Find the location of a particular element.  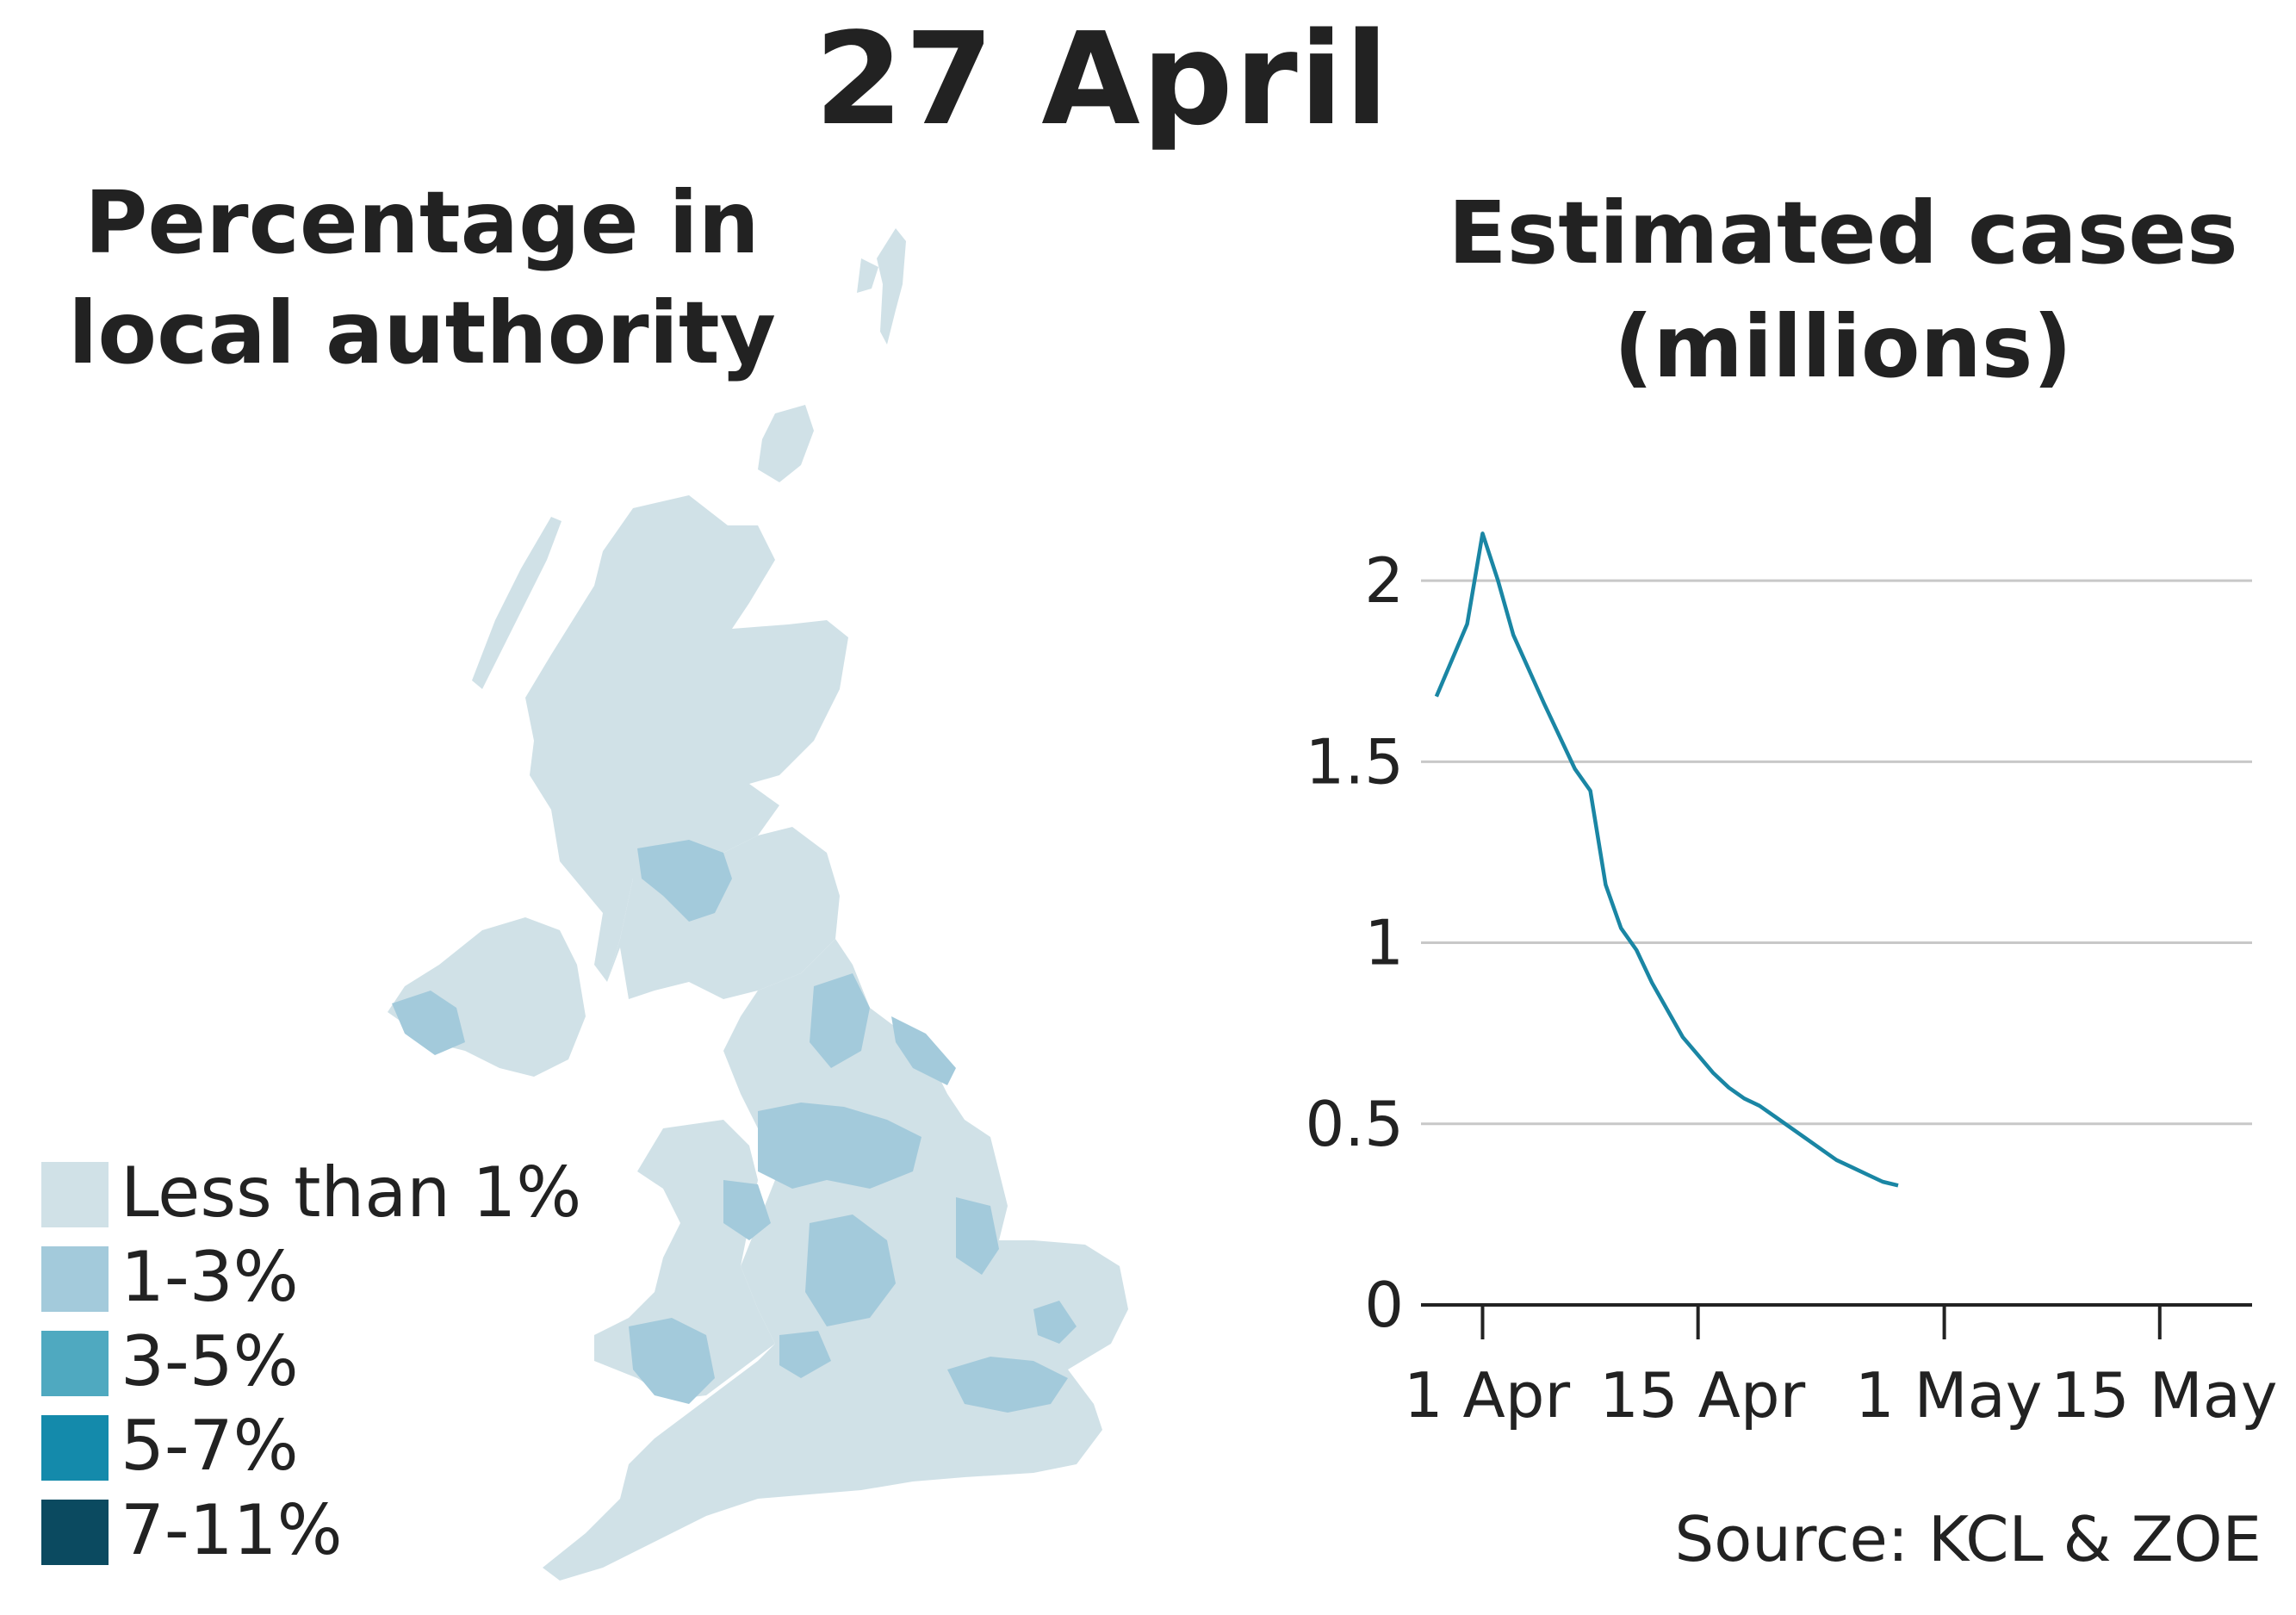

orkney-shape is located at coordinates (786, 443).